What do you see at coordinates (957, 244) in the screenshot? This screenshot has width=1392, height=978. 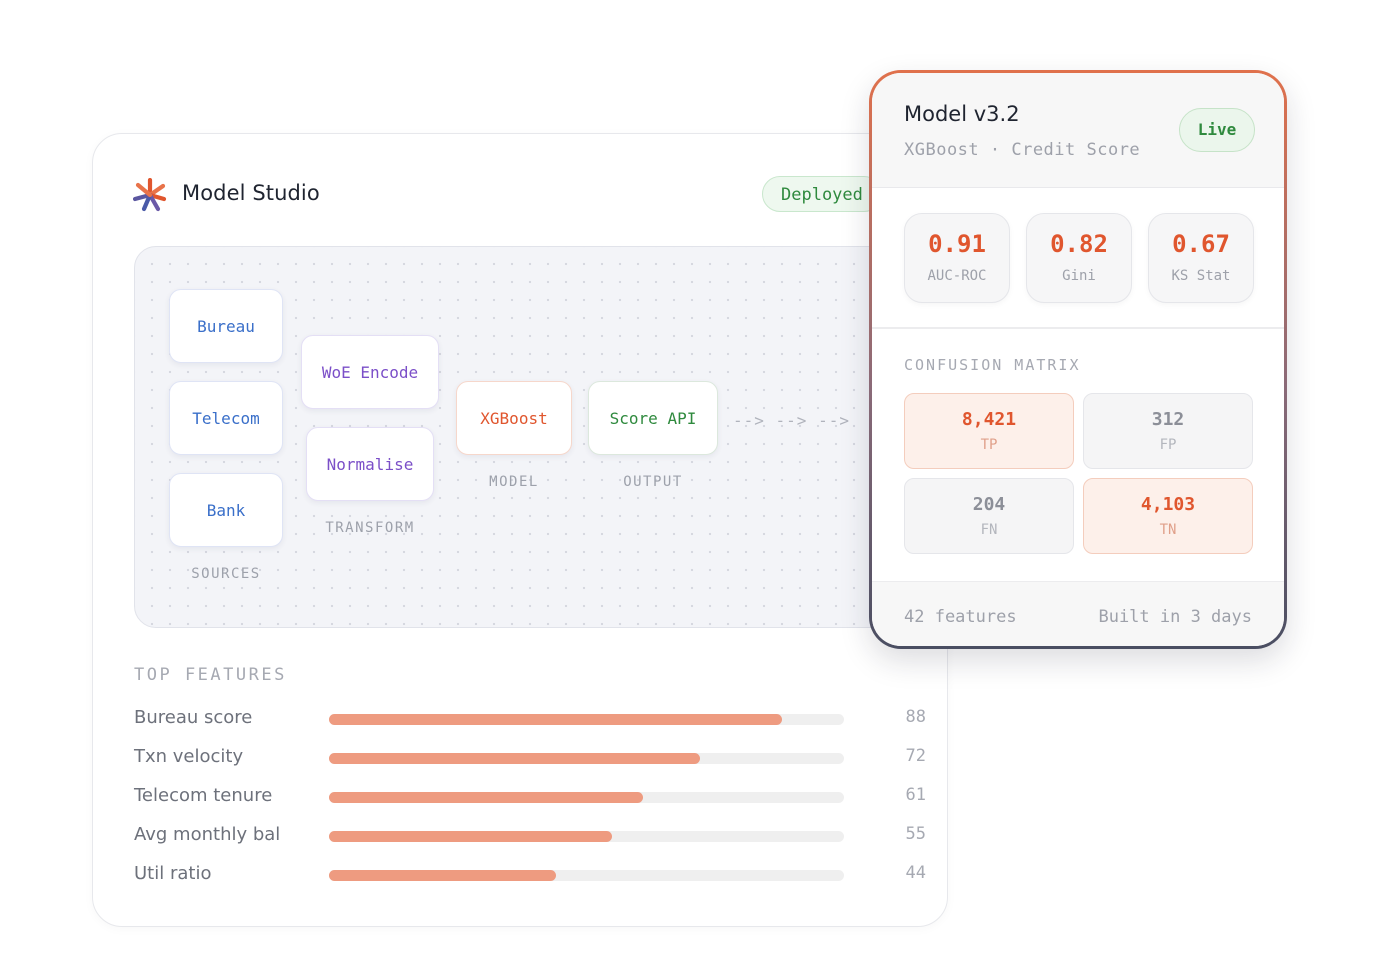 I see `metric-value: 0.91` at bounding box center [957, 244].